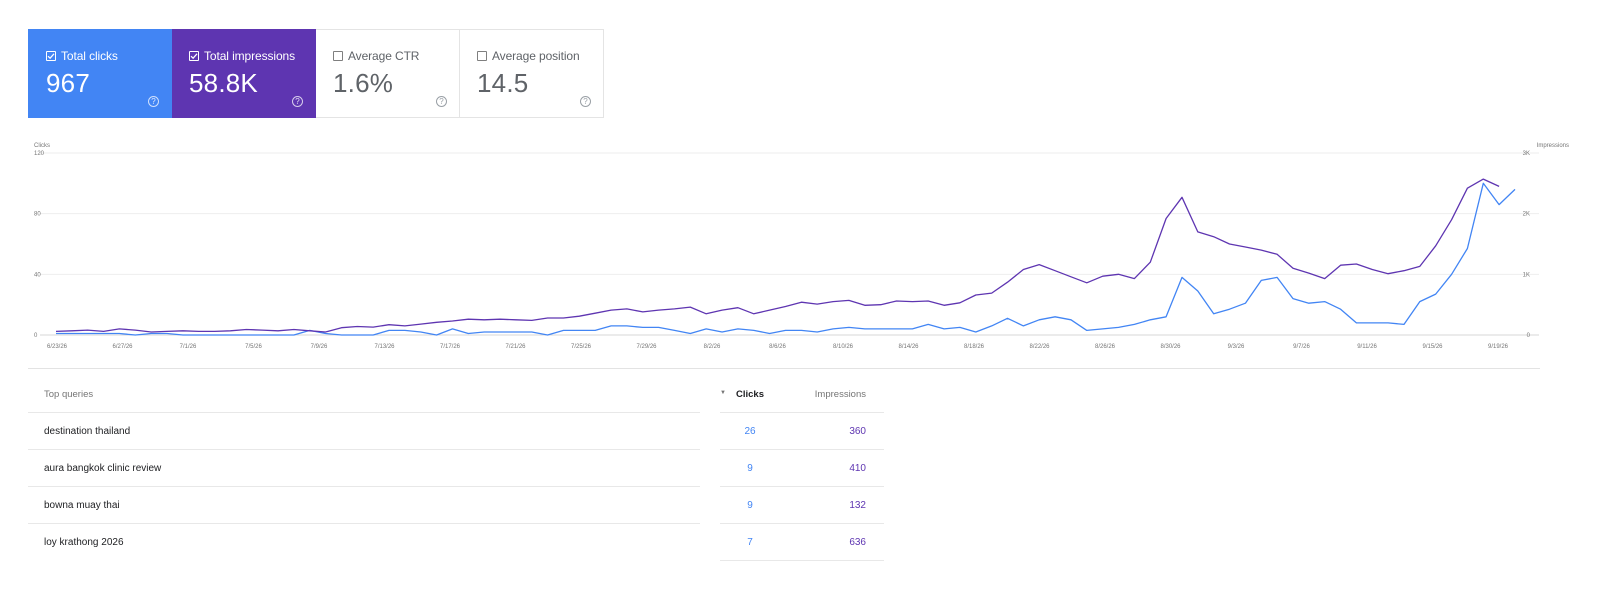 Image resolution: width=1600 pixels, height=601 pixels. Describe the element at coordinates (646, 347) in the screenshot. I see `x-tick-label: 7/29/26` at that location.